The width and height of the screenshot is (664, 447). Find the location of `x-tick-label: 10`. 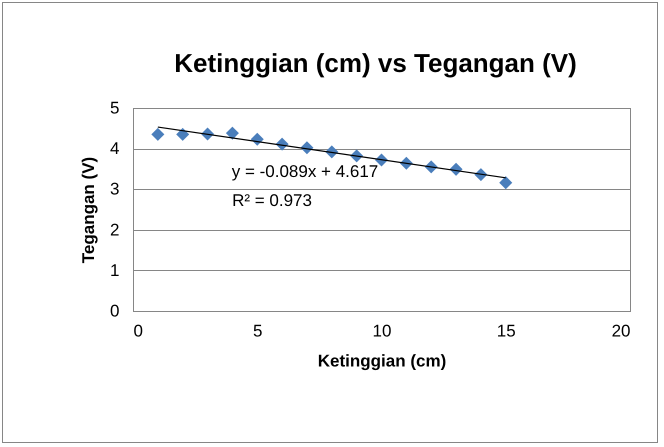

x-tick-label: 10 is located at coordinates (382, 331).